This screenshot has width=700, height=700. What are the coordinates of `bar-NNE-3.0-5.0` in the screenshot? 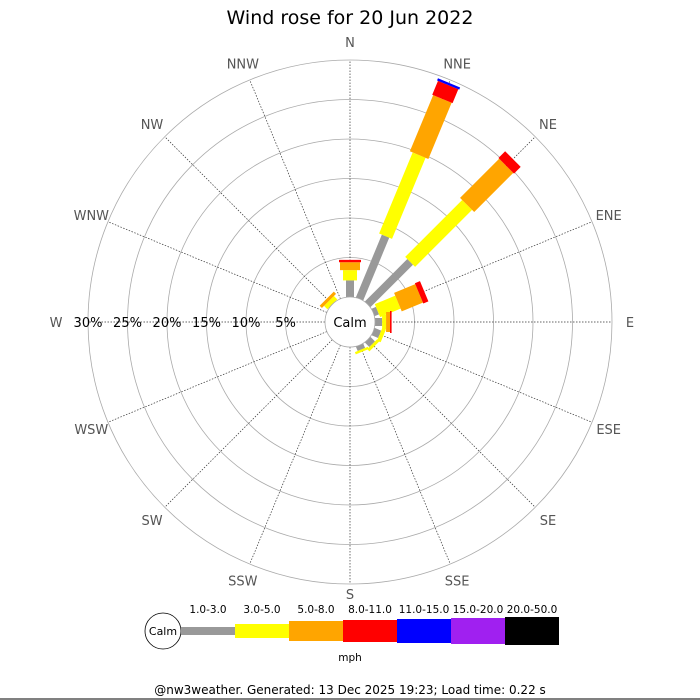 It's located at (402, 195).